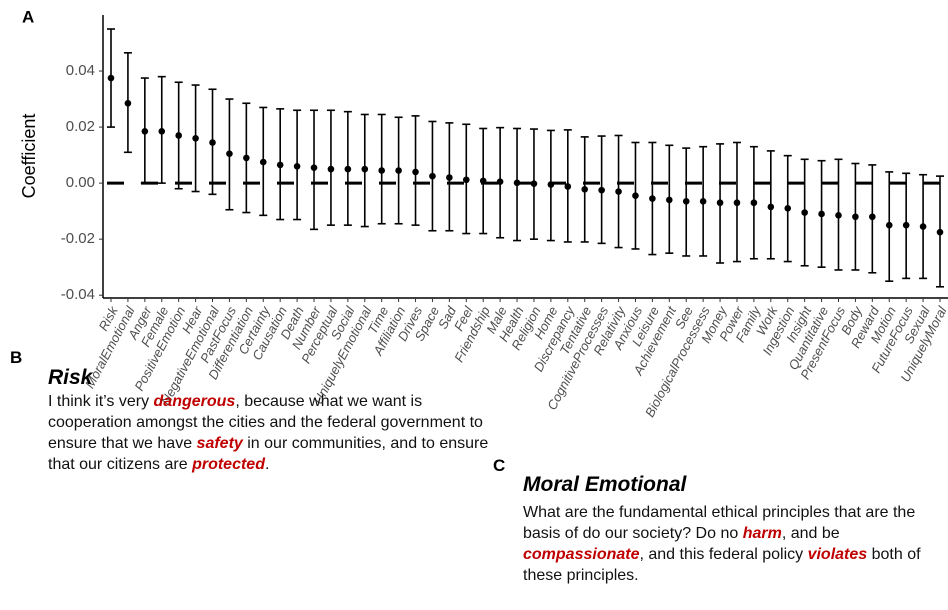  Describe the element at coordinates (78, 238) in the screenshot. I see `y-tick-label: -0.02` at that location.